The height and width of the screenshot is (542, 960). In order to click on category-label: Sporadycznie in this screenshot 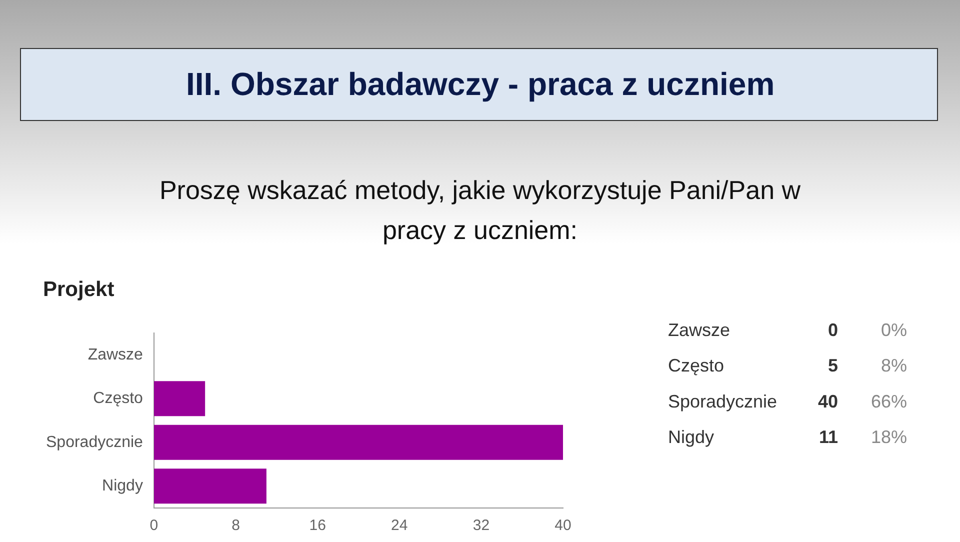, I will do `click(723, 401)`.